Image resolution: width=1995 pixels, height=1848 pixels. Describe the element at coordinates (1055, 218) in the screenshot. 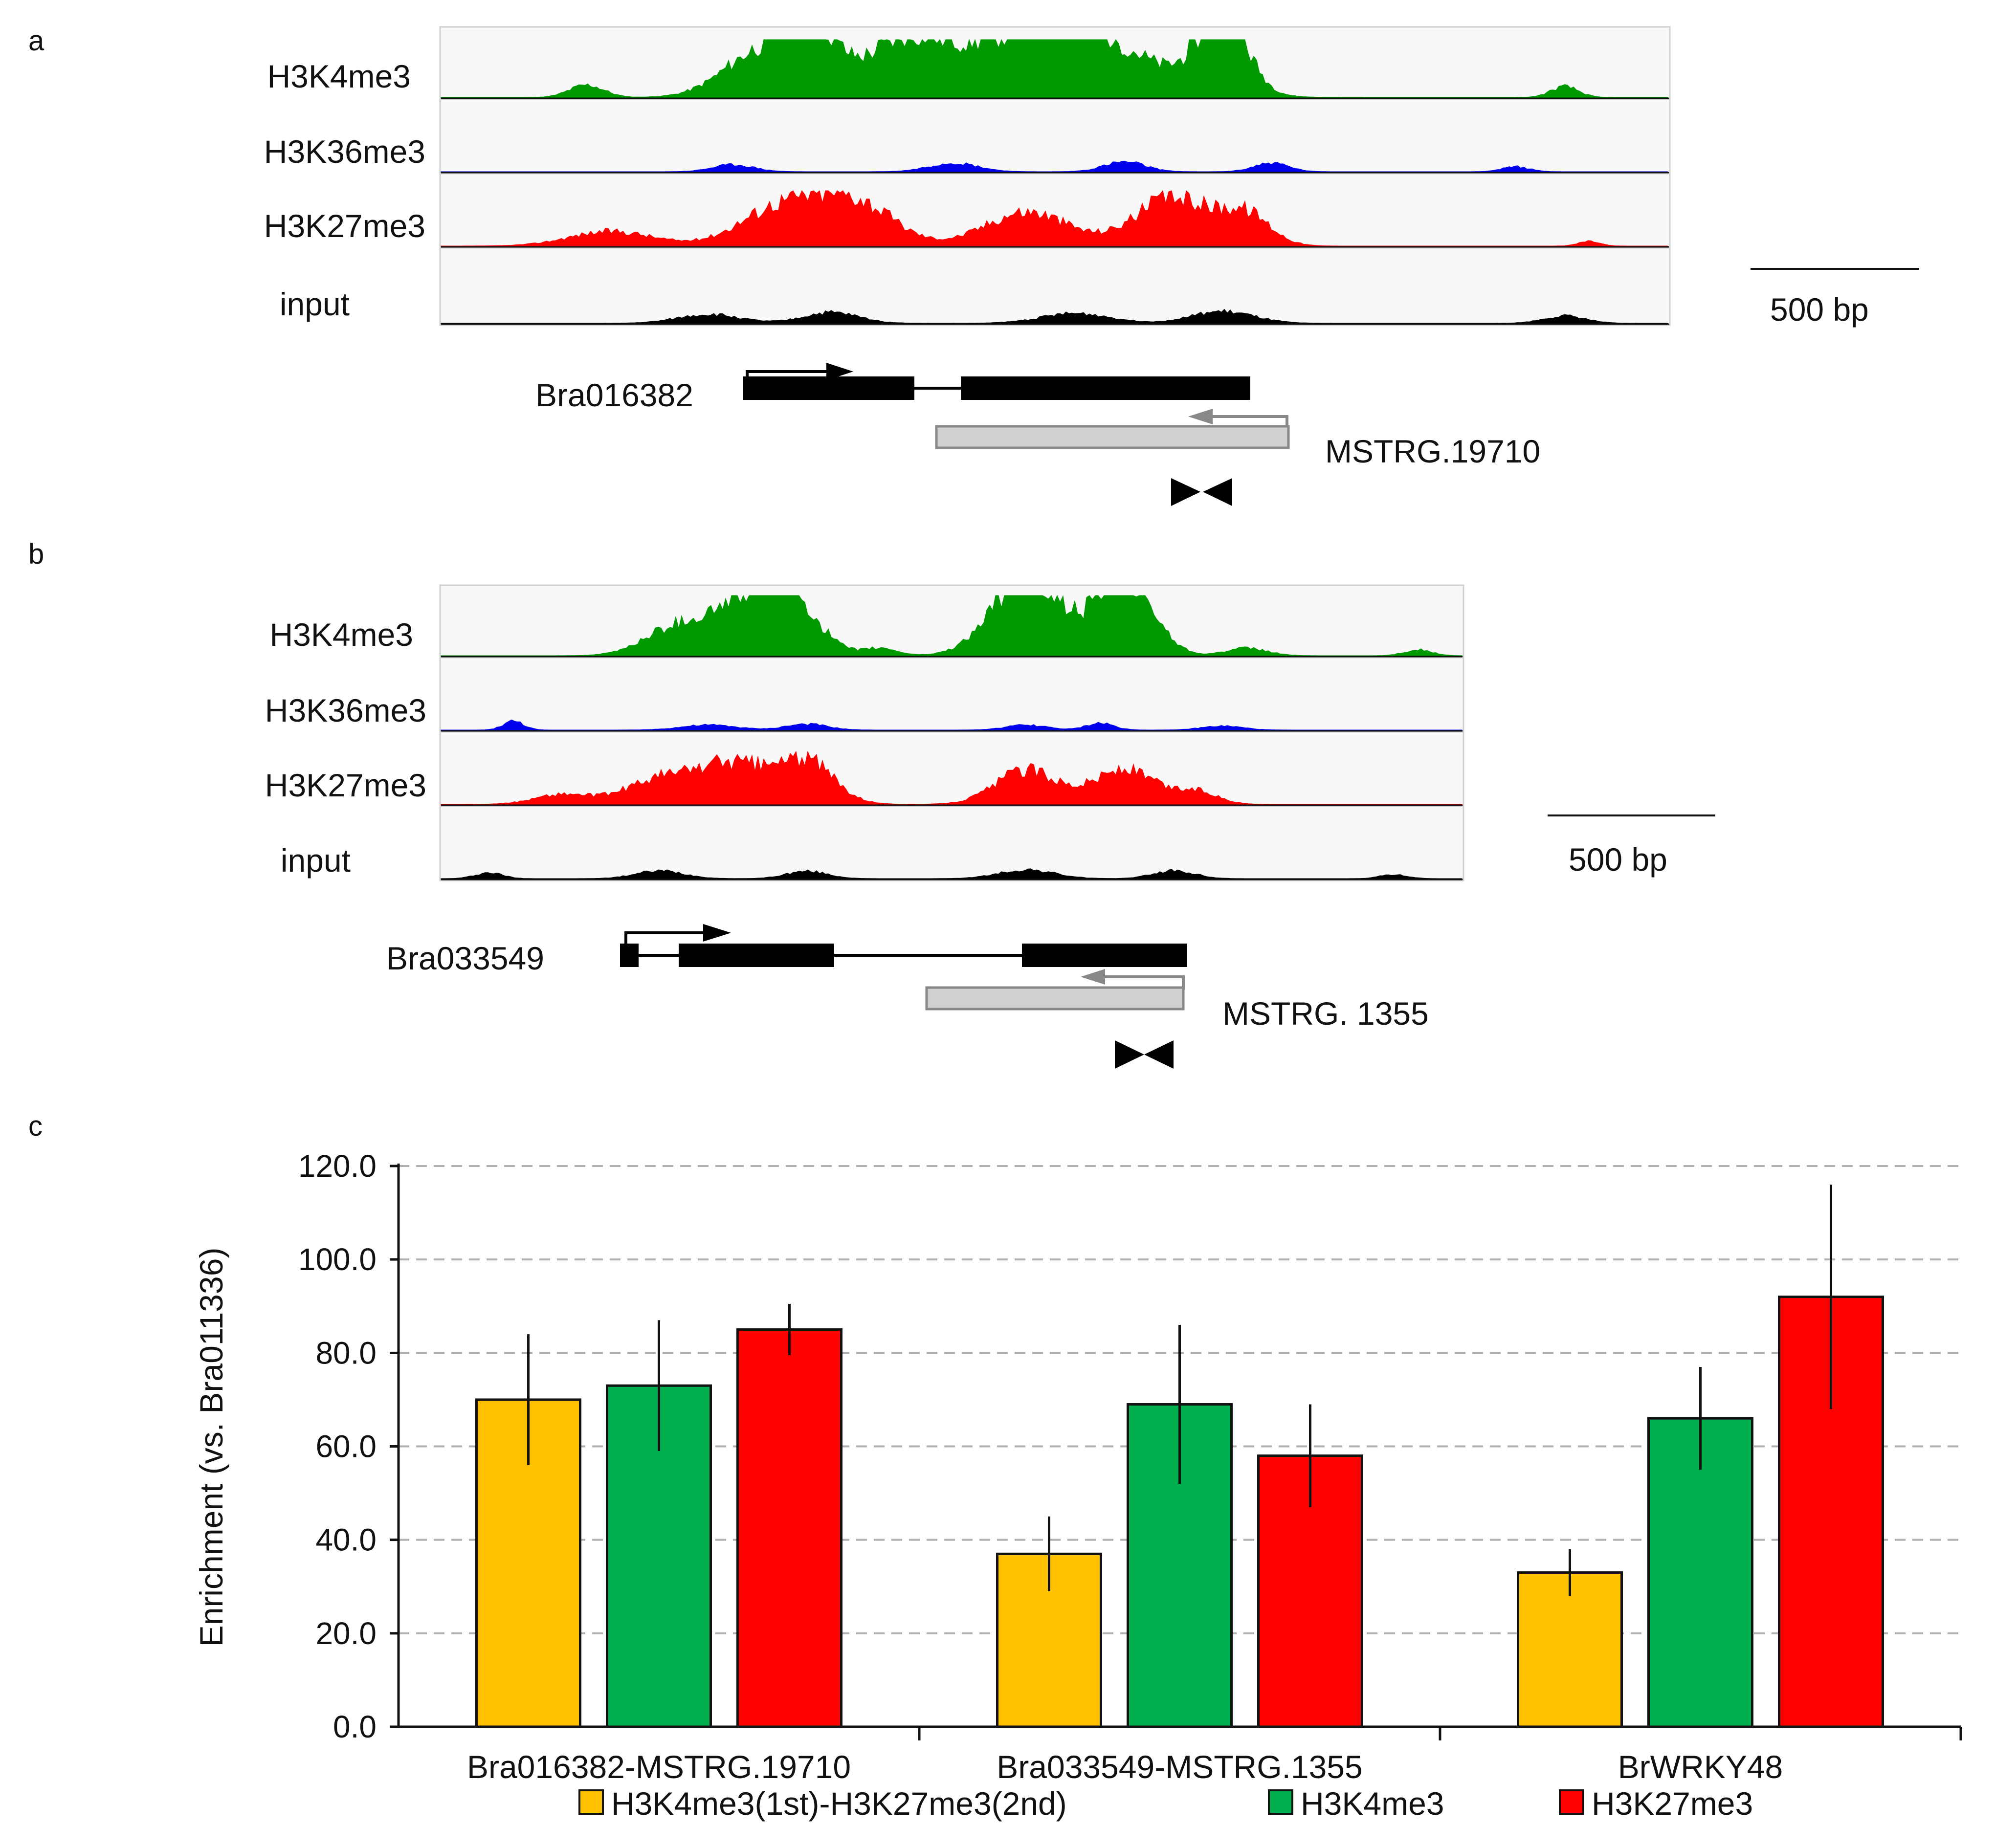

I see `panel-a-signal-h3k27me3` at that location.